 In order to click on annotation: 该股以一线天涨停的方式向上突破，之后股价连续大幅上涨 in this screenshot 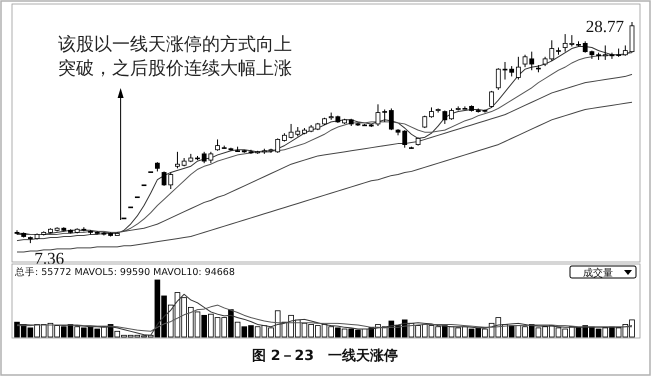, I will do `click(175, 57)`.